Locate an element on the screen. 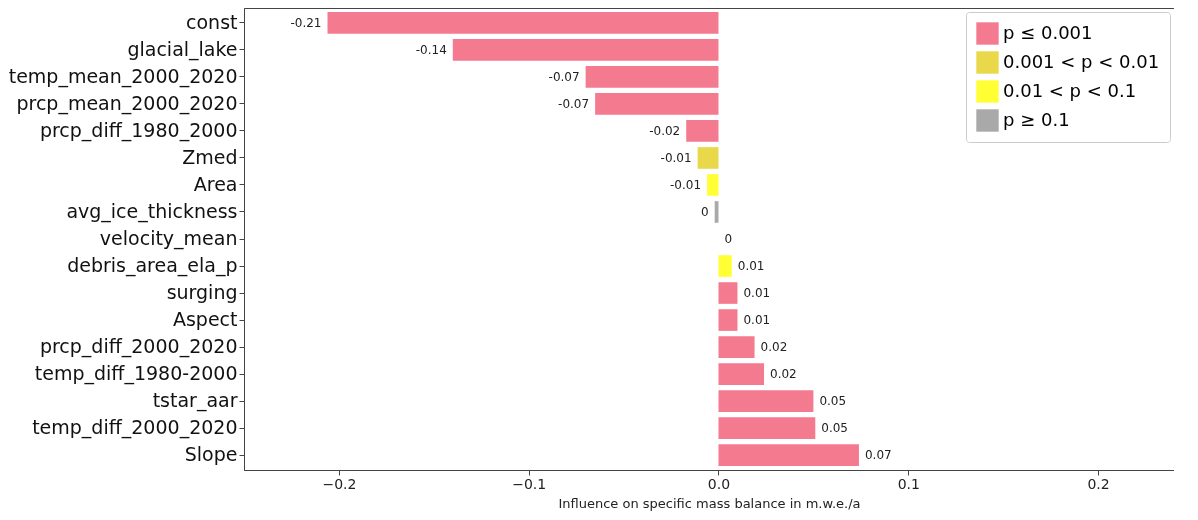  y-tick-label: const is located at coordinates (212, 21).